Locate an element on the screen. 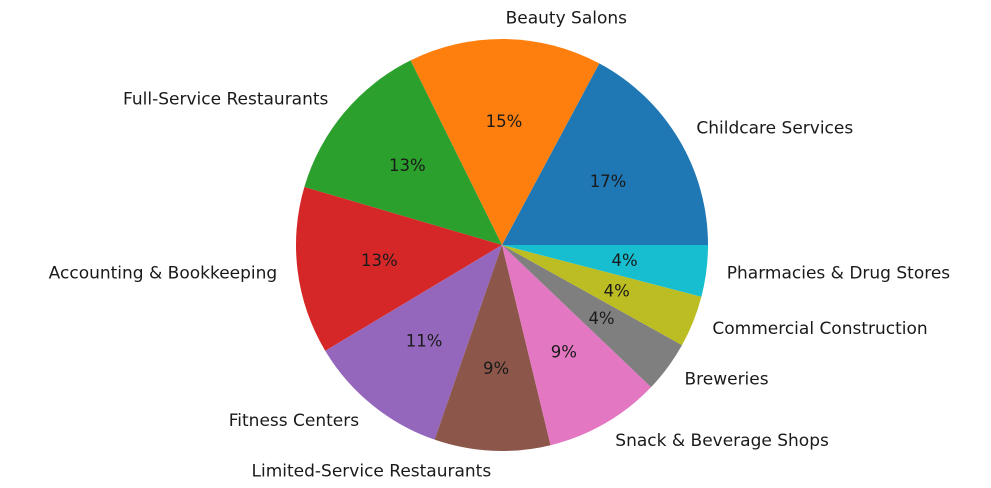 The height and width of the screenshot is (488, 991). percent-label-commercial-construction: 4% is located at coordinates (617, 290).